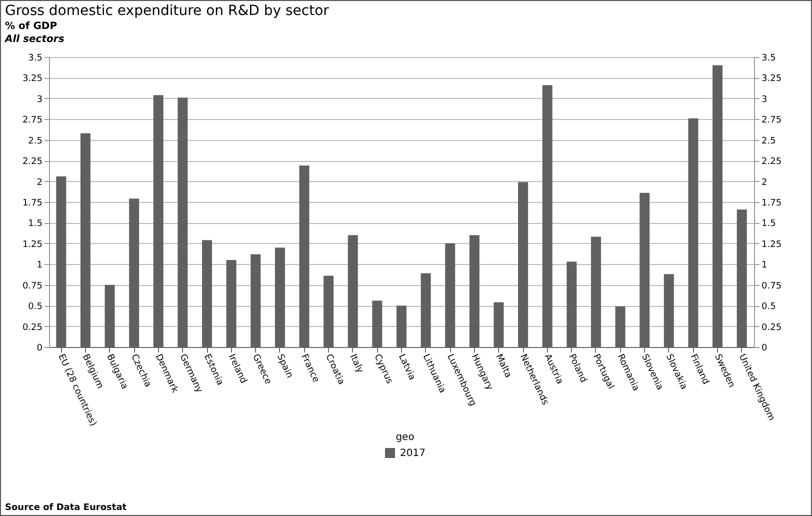  What do you see at coordinates (772, 162) in the screenshot?
I see `y2-tick-label: 2.25` at bounding box center [772, 162].